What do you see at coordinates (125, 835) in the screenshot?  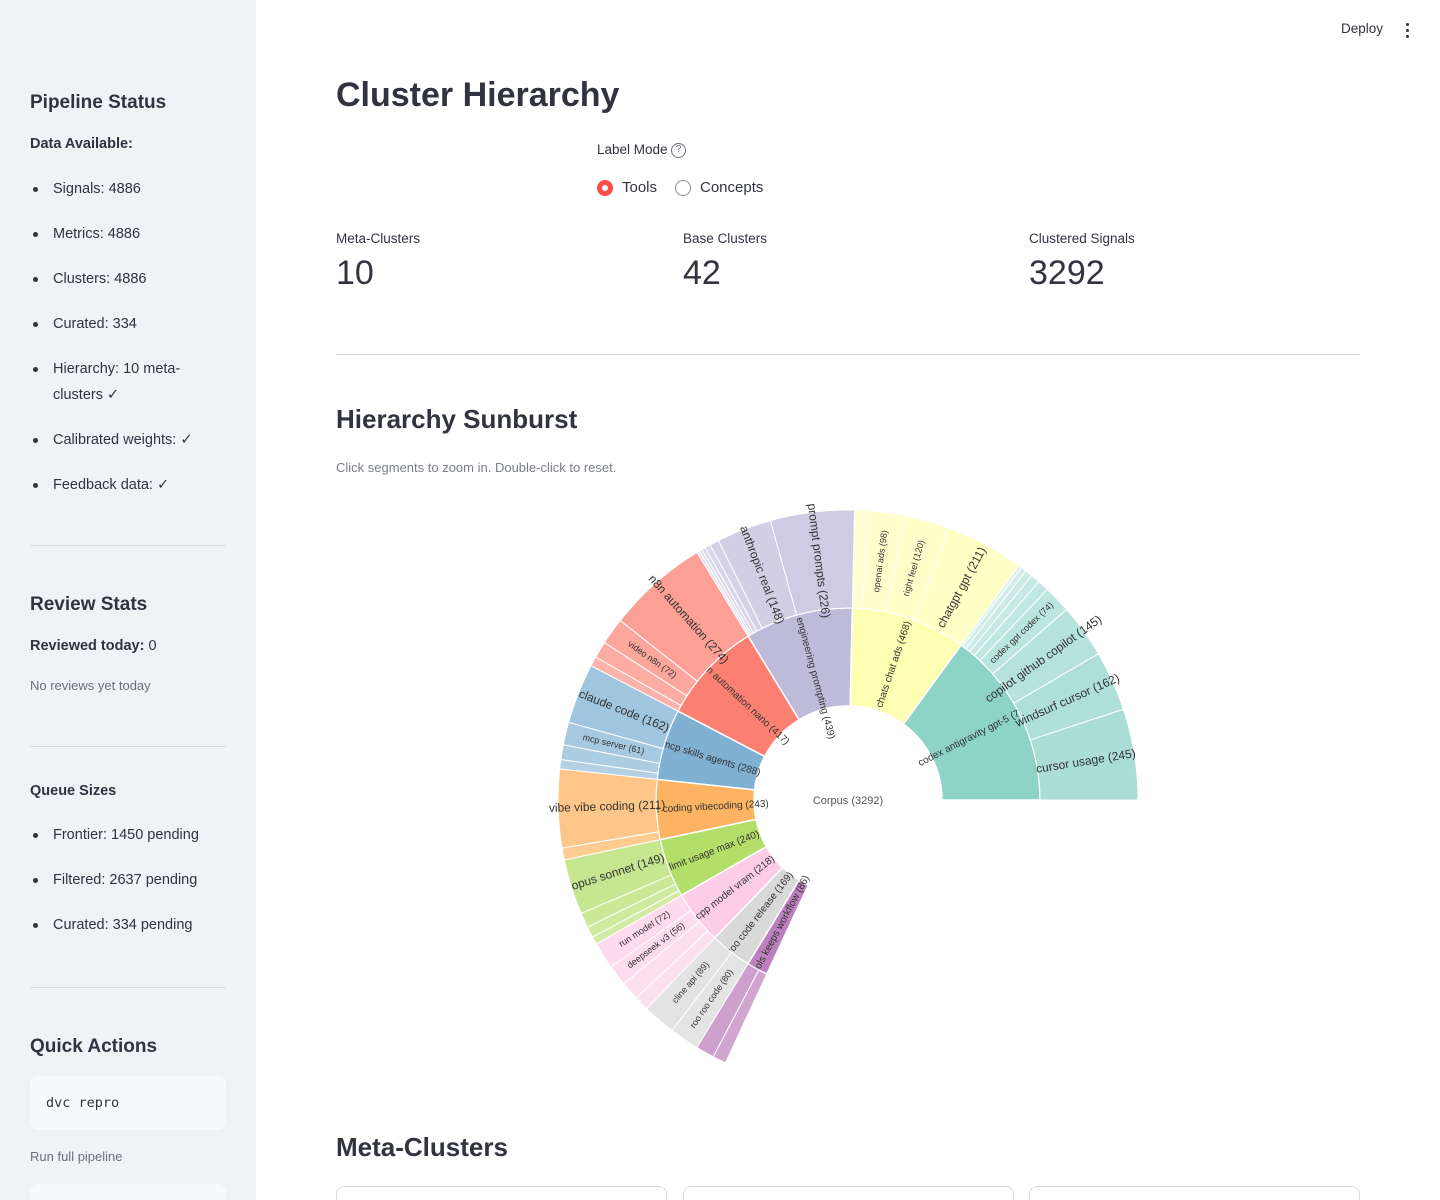 I see `list-item: Frontier: 1450 pending` at bounding box center [125, 835].